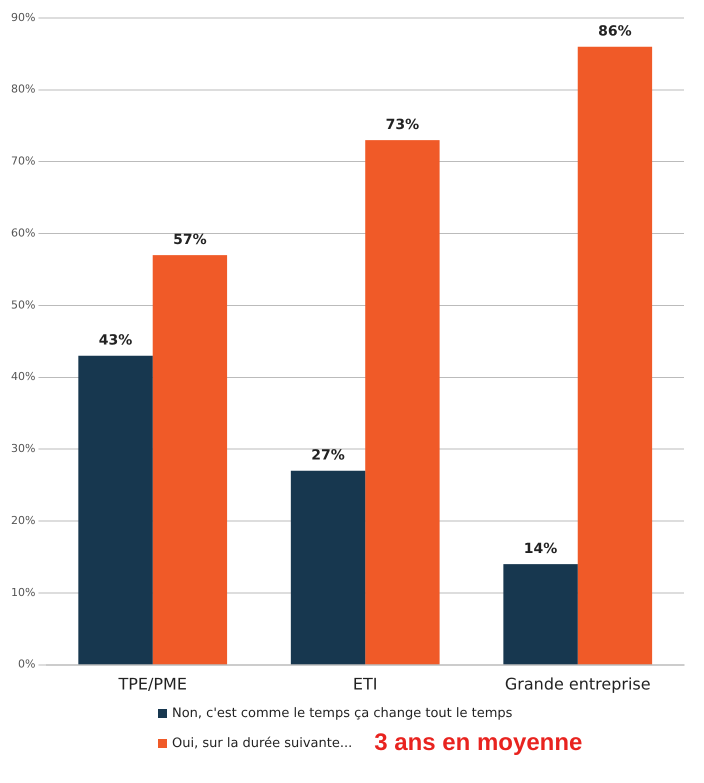  What do you see at coordinates (365, 684) in the screenshot?
I see `x-tick-label: ETI` at bounding box center [365, 684].